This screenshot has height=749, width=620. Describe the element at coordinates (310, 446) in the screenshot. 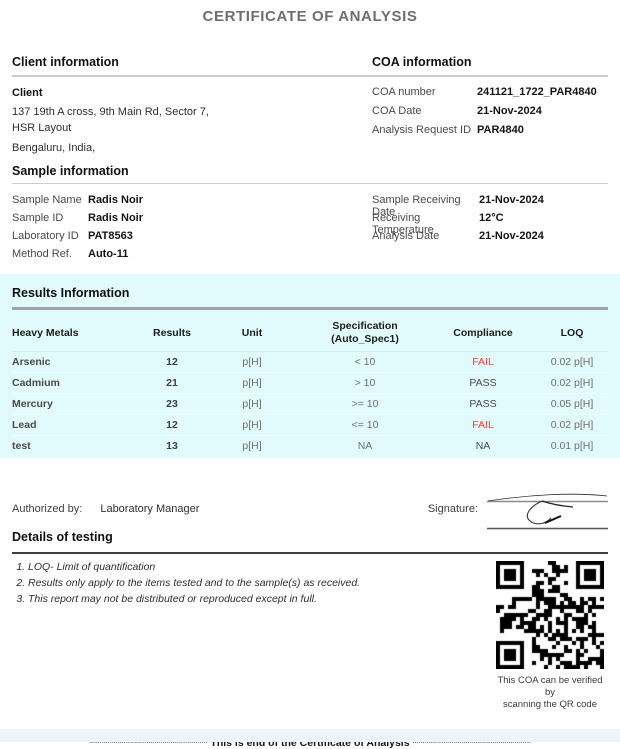

I see `table-row: test 13 p[H] NA NA 0.01 p[H]` at that location.